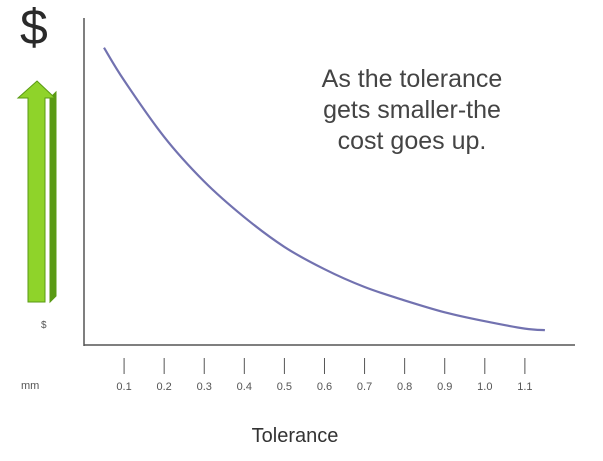 The width and height of the screenshot is (603, 461). I want to click on x-tick-labels: 0.1 0.2 0.3 0.4 0.5 0.6 0.7 0.8 0.9 1.0 1.1, so click(324, 387).